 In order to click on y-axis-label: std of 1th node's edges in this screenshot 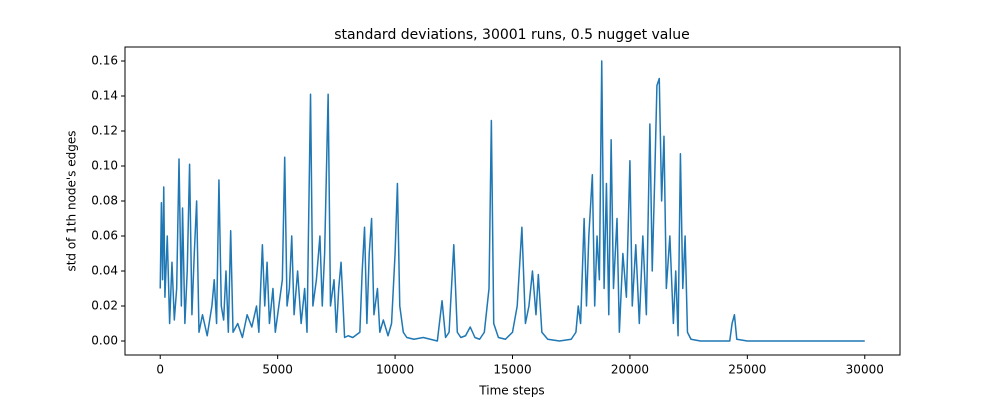, I will do `click(72, 200)`.